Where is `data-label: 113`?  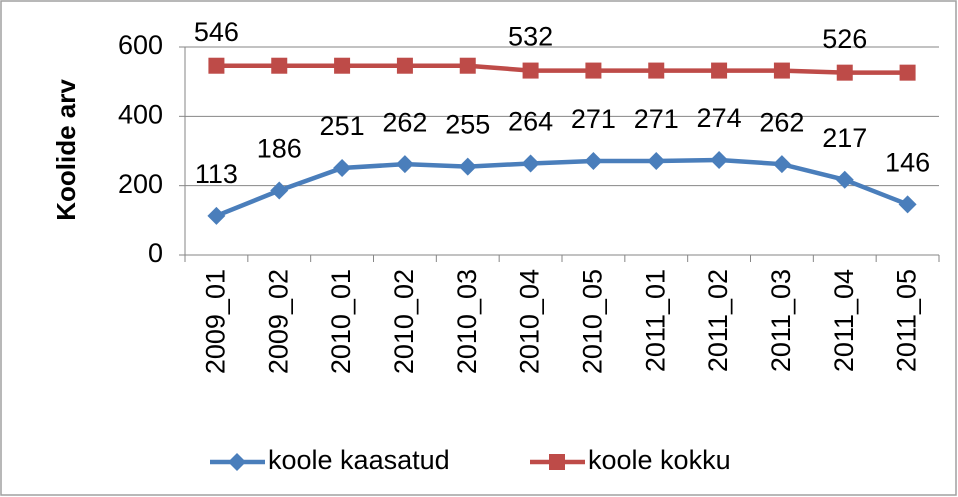 data-label: 113 is located at coordinates (216, 174).